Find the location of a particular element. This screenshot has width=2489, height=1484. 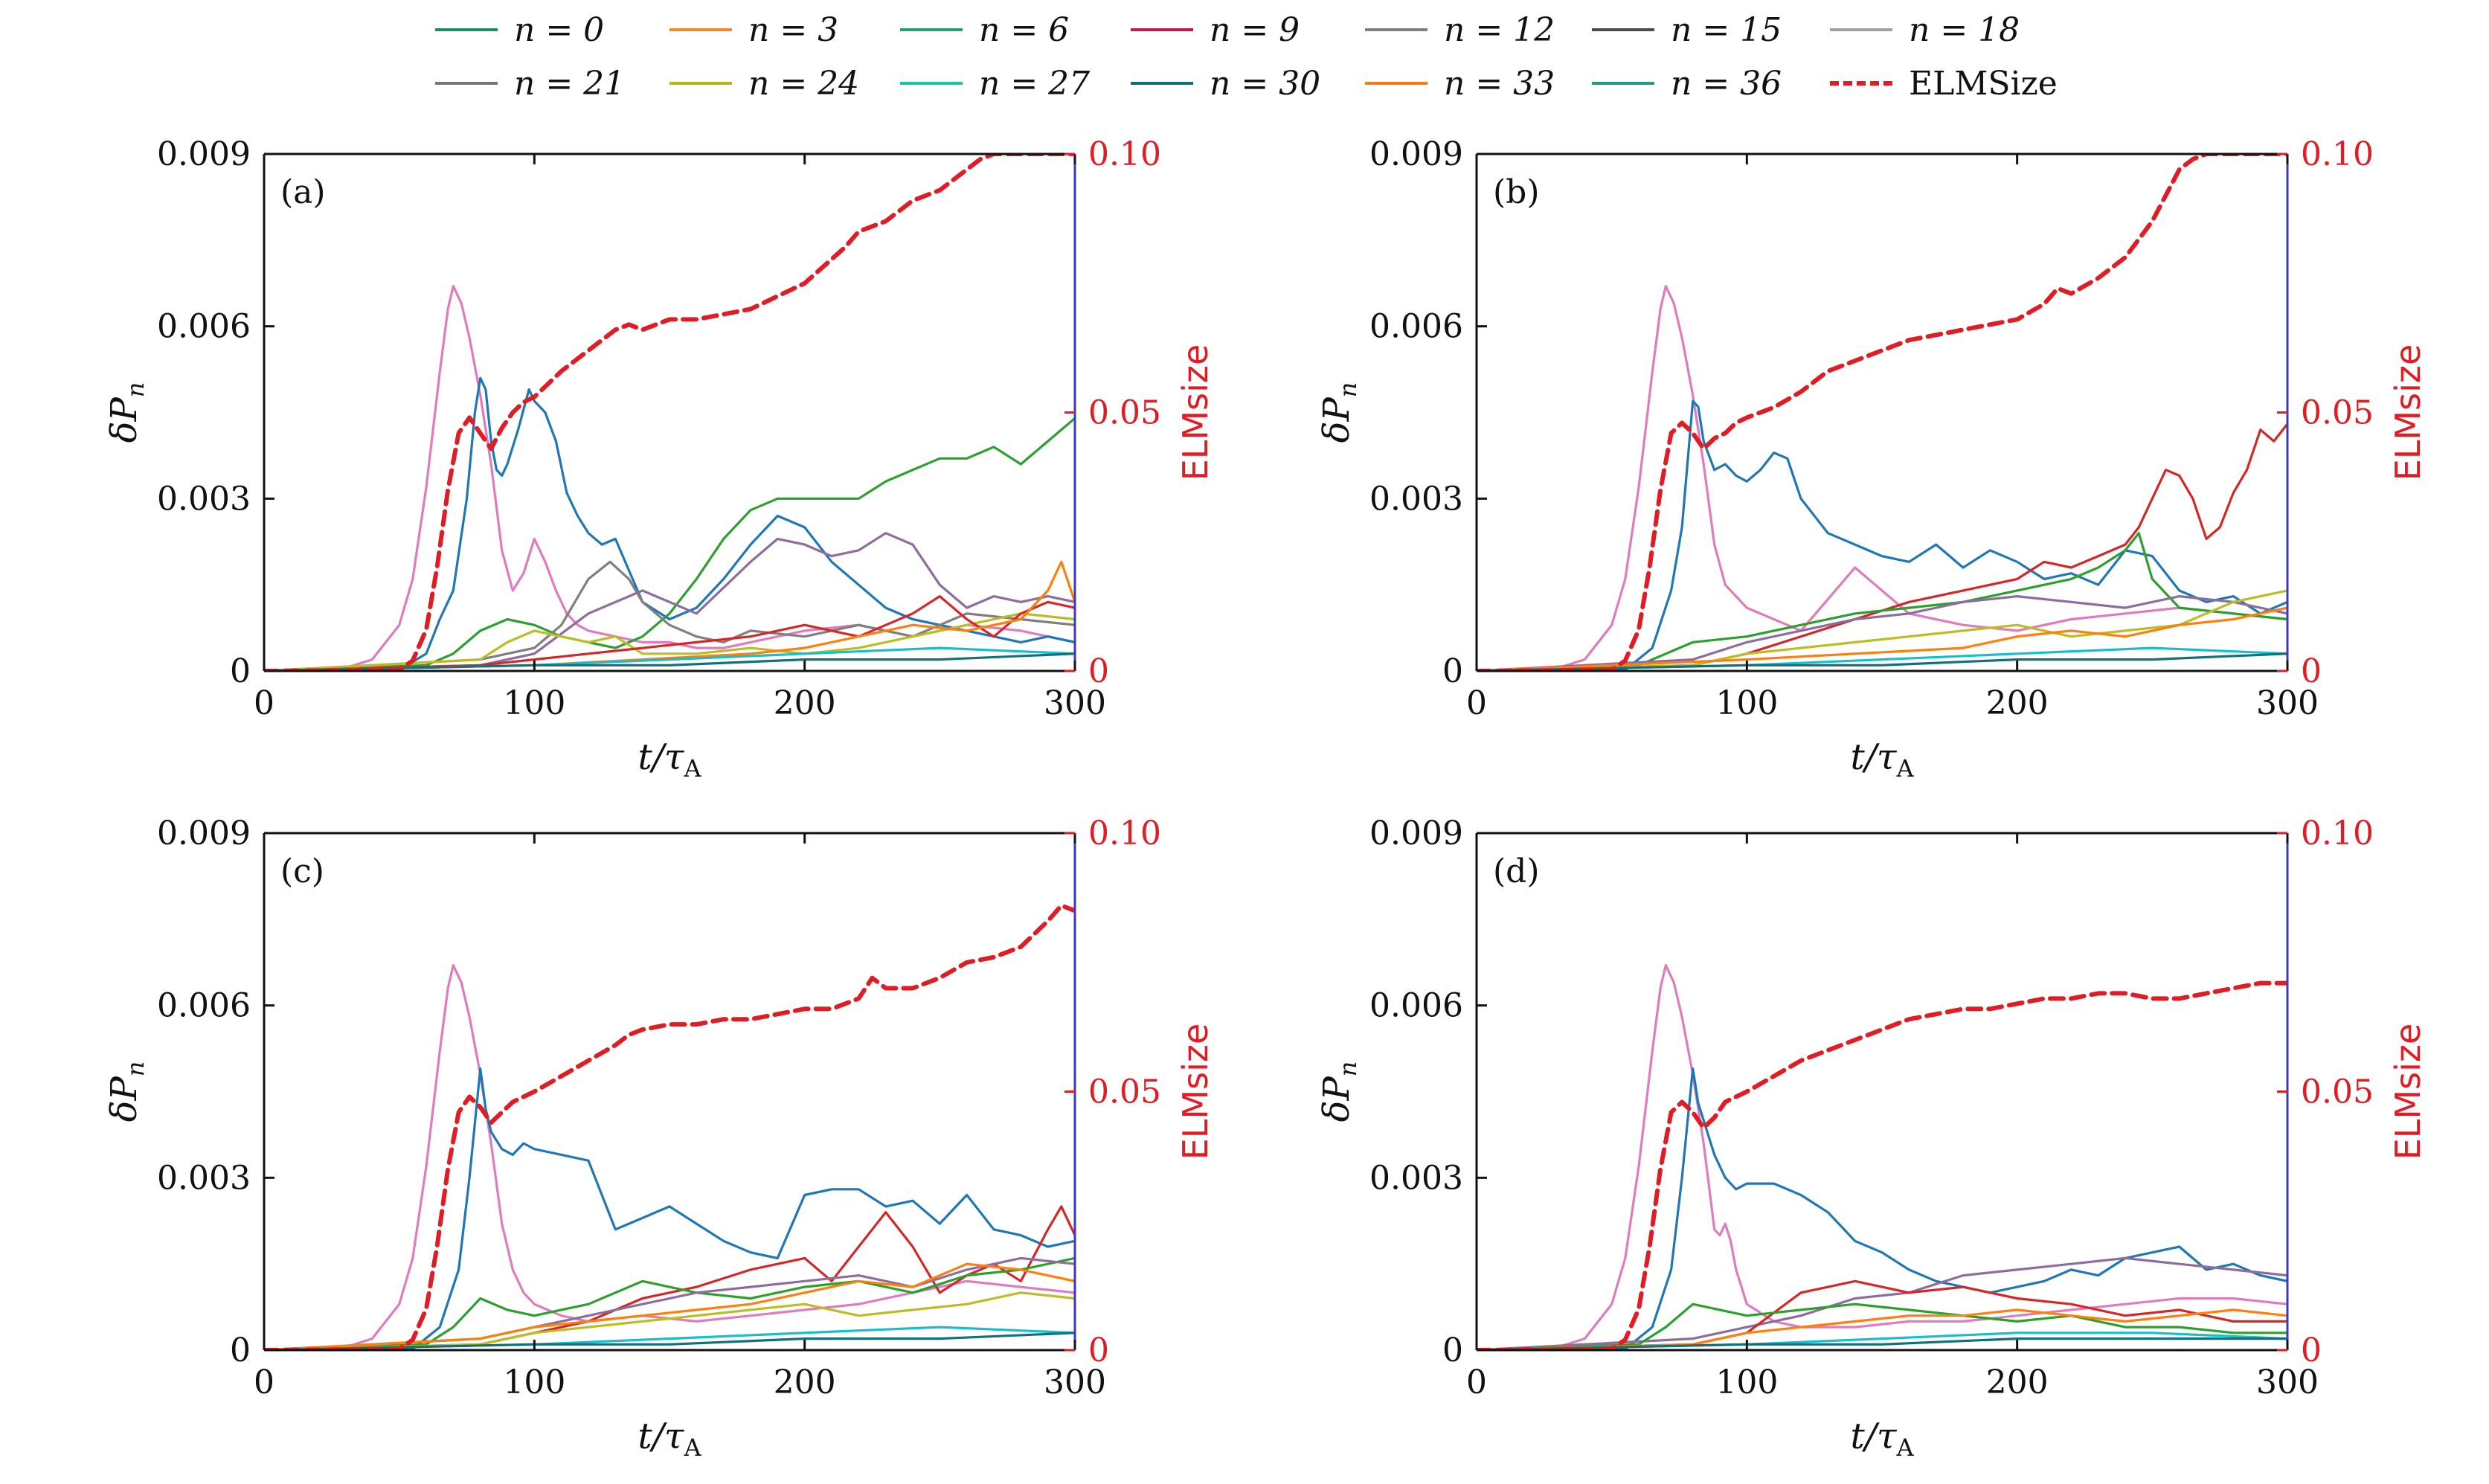

legend-label: n = 0 is located at coordinates (559, 29).